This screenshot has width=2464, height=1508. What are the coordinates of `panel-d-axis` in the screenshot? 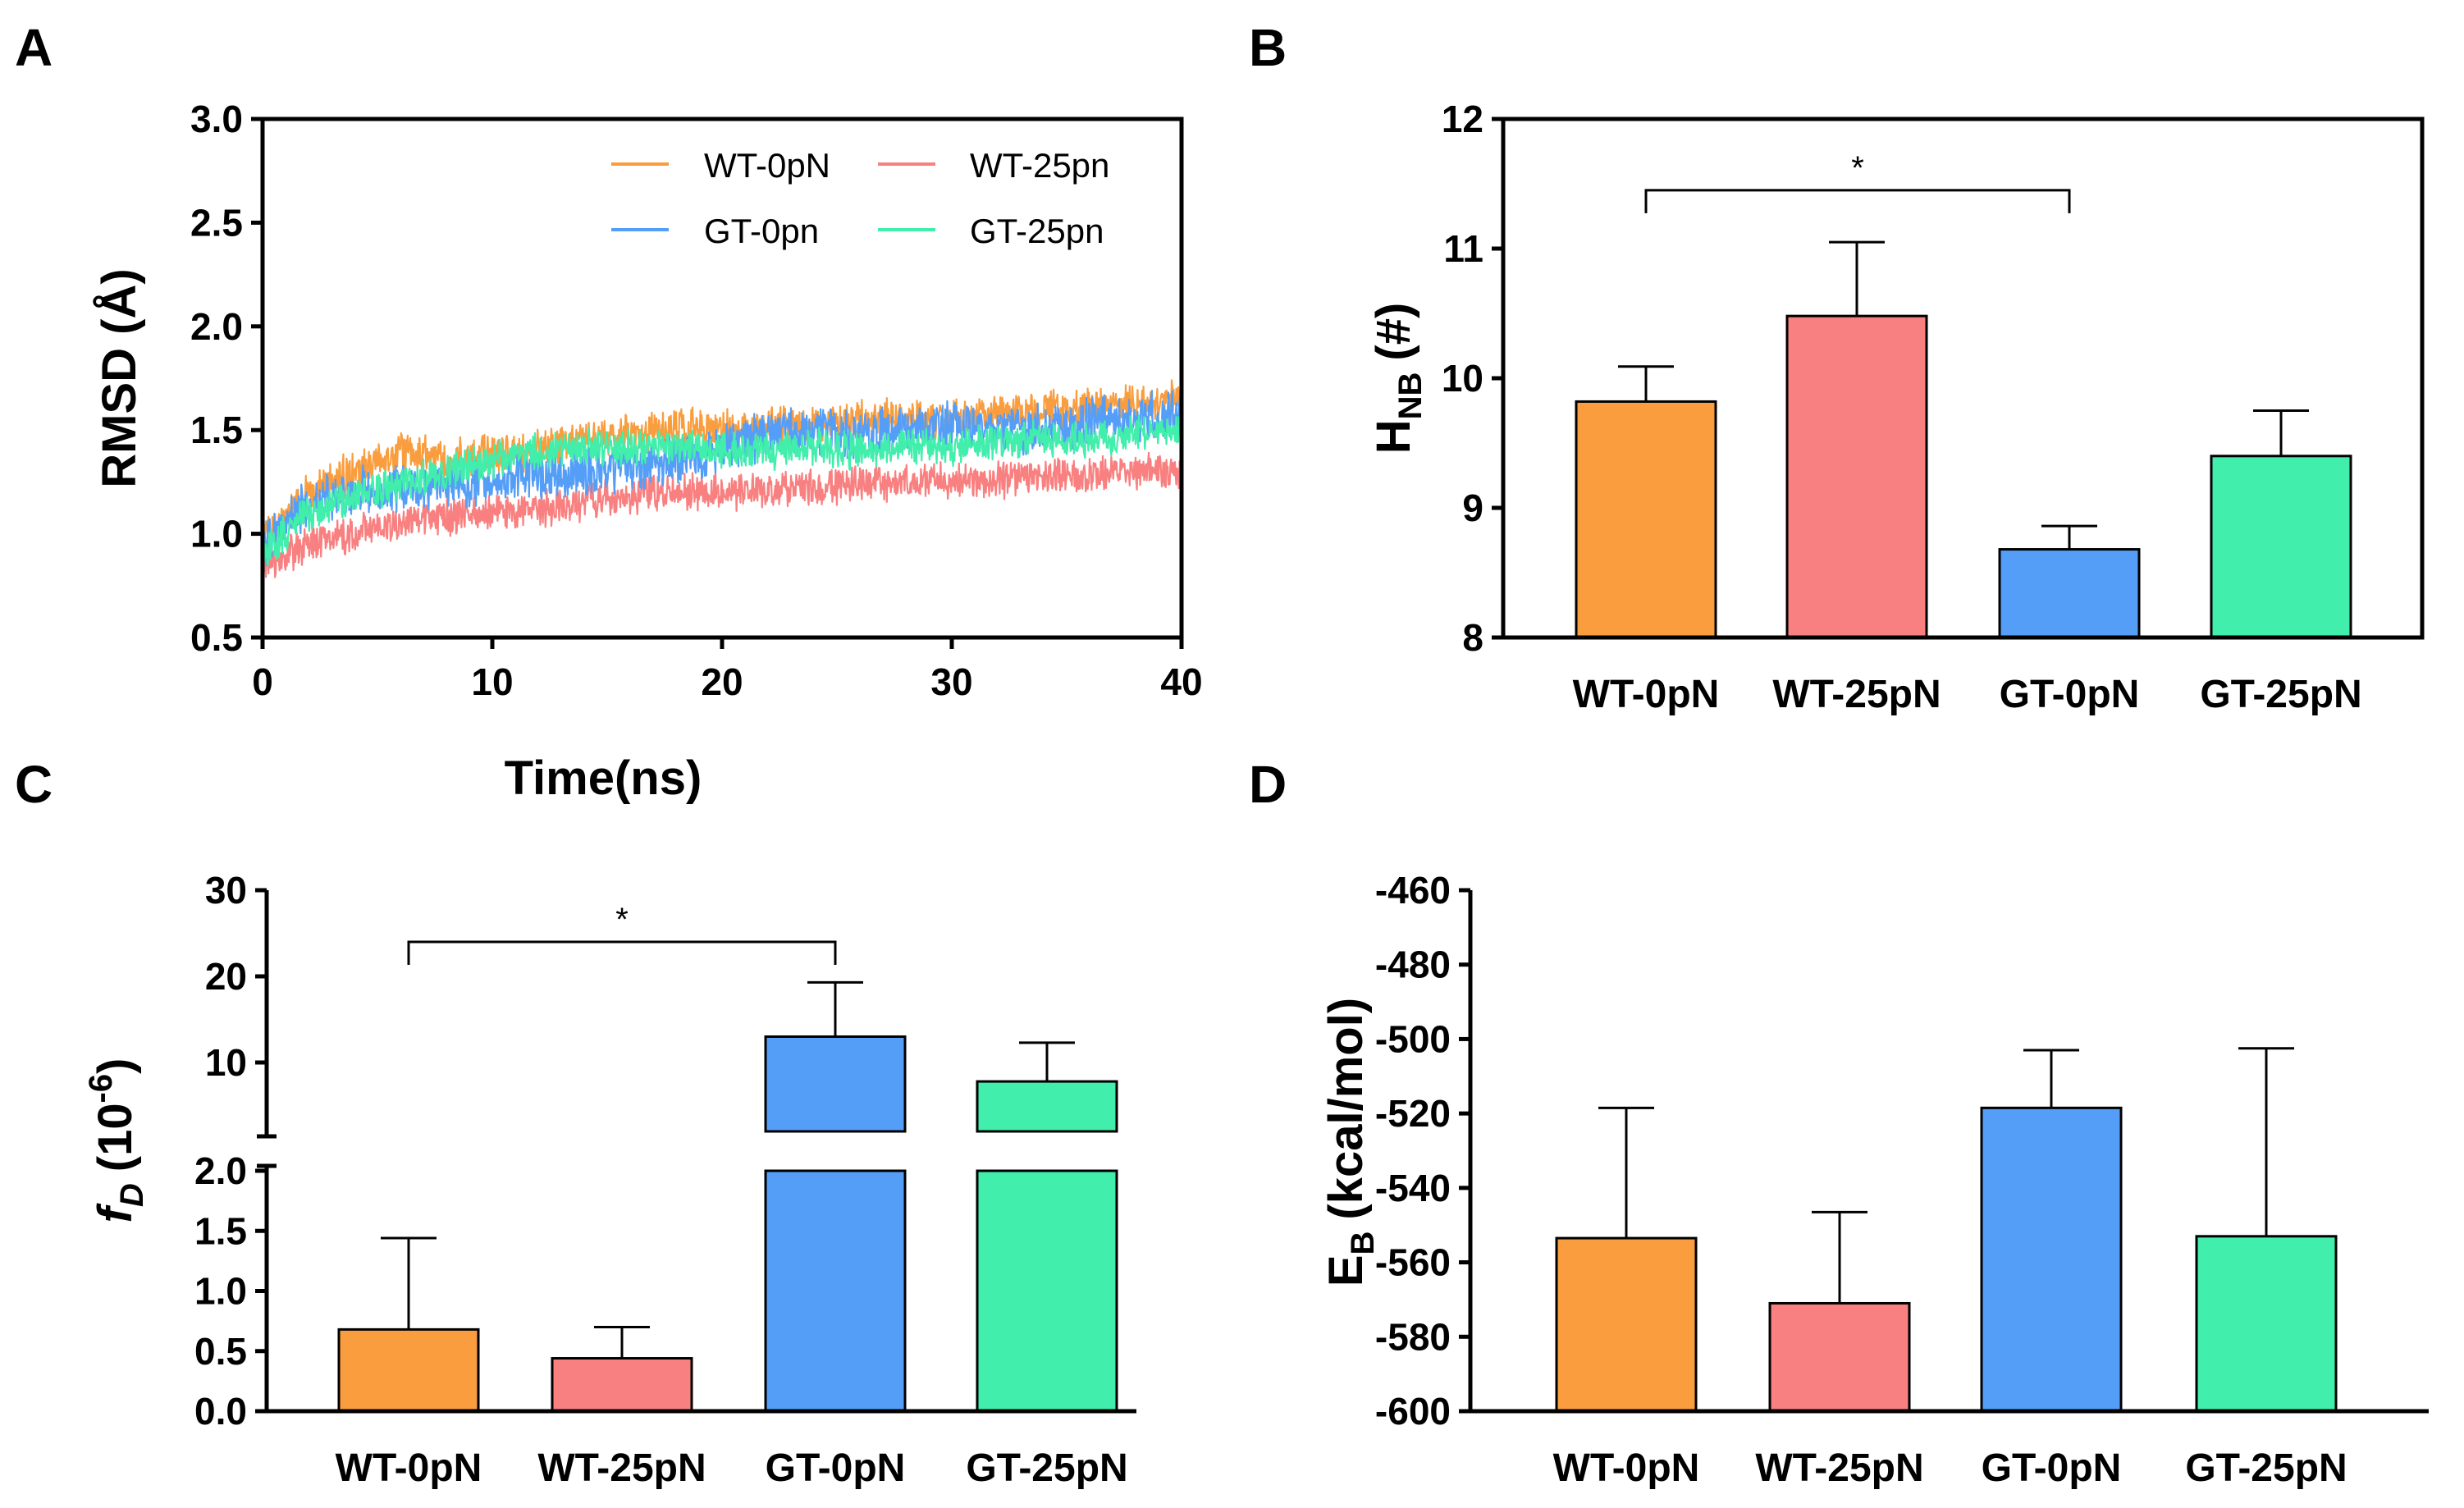 It's located at (1948, 1152).